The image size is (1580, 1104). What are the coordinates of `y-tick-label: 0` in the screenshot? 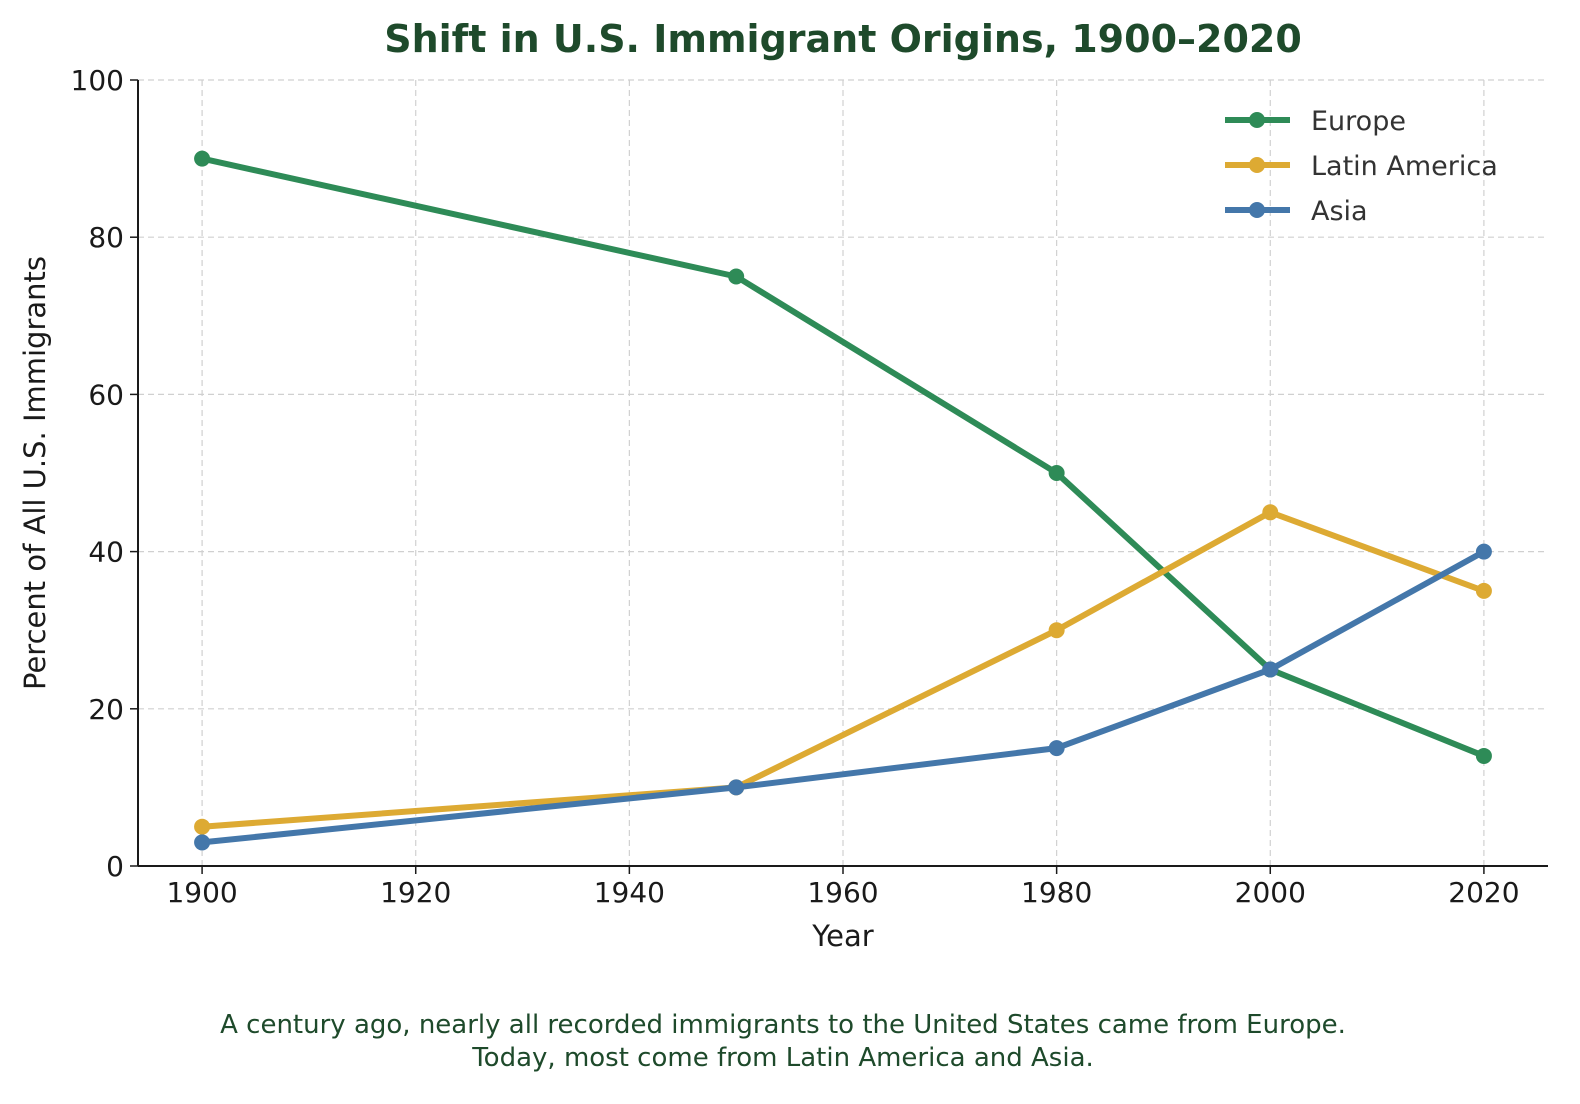 It's located at (115, 866).